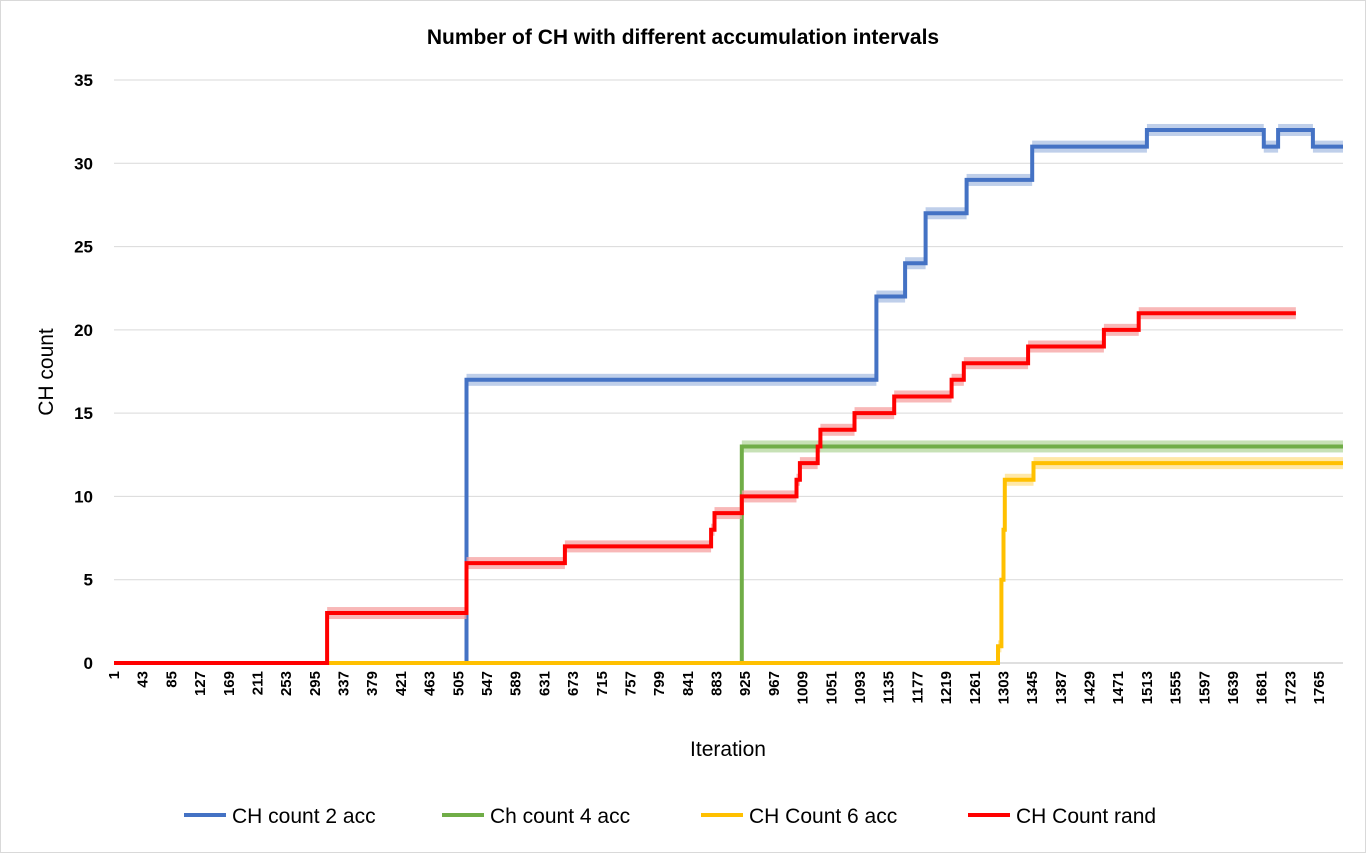 The width and height of the screenshot is (1366, 853). Describe the element at coordinates (1290, 687) in the screenshot. I see `x-tick-label: 1723` at that location.